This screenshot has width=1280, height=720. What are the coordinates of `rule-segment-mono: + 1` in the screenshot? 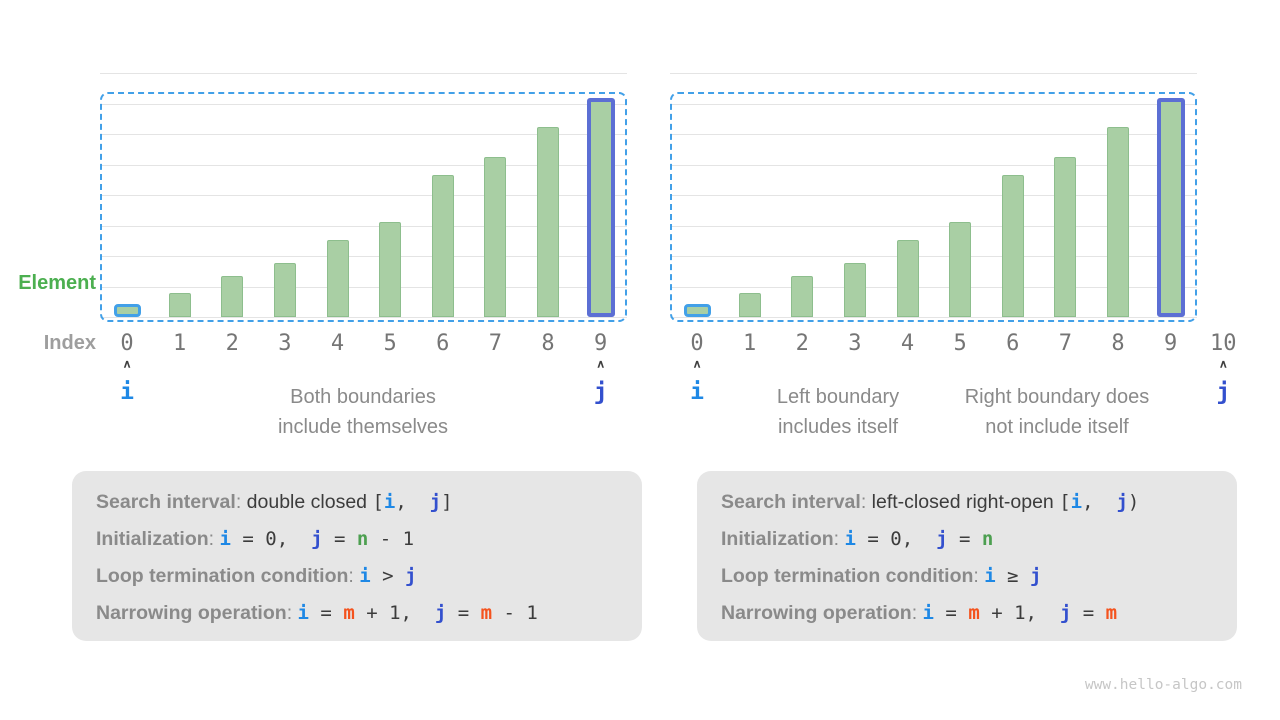 It's located at (1002, 613).